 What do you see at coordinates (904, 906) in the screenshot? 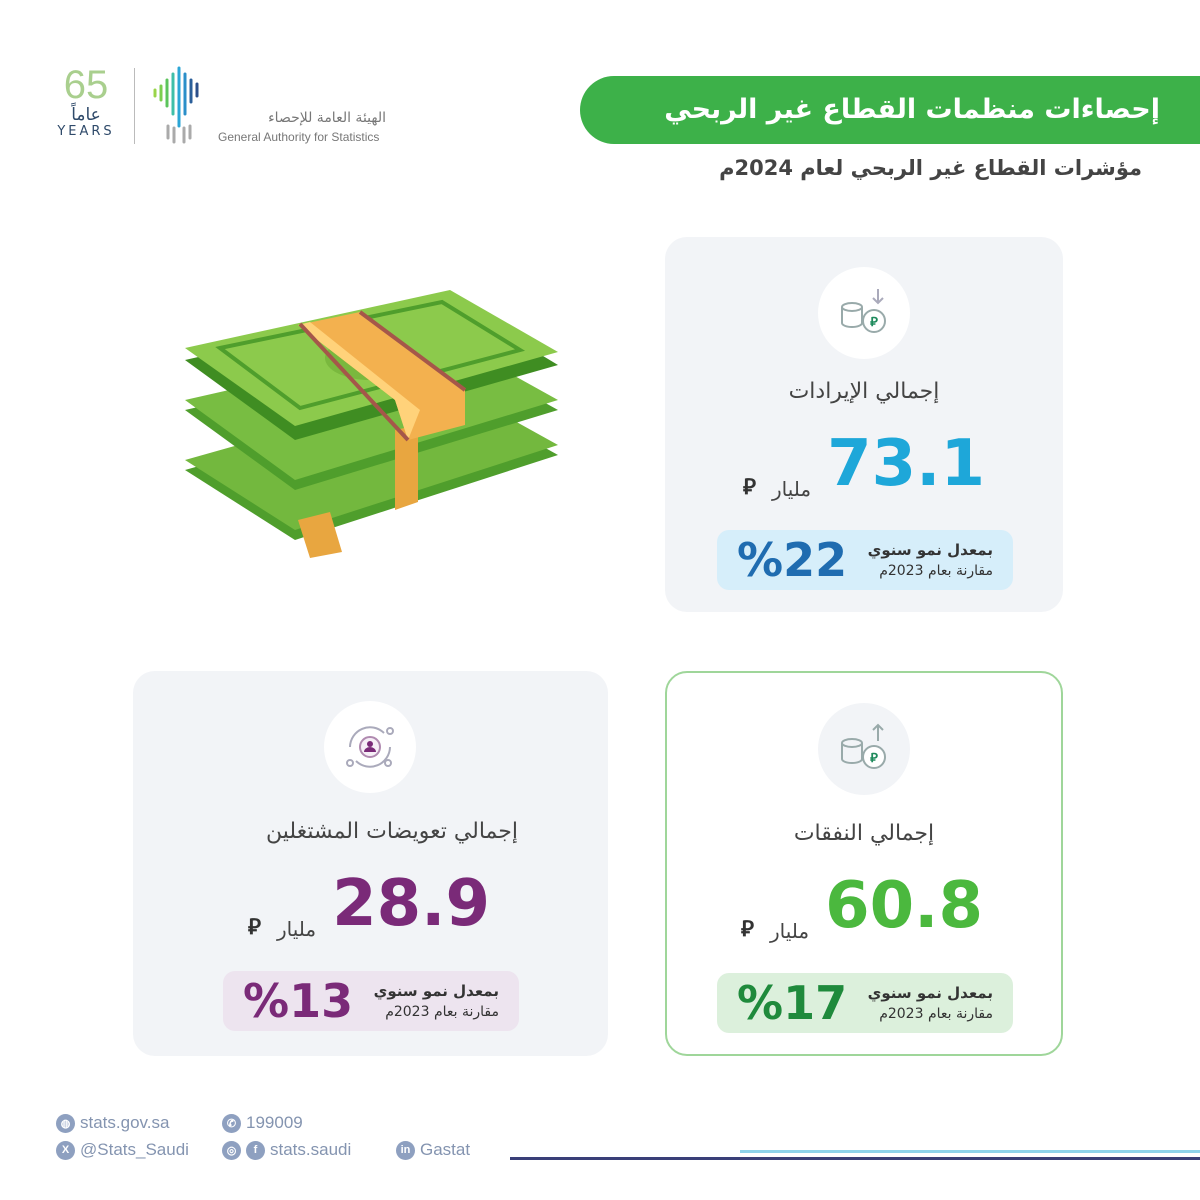
I see `expenses-value: 60.8` at bounding box center [904, 906].